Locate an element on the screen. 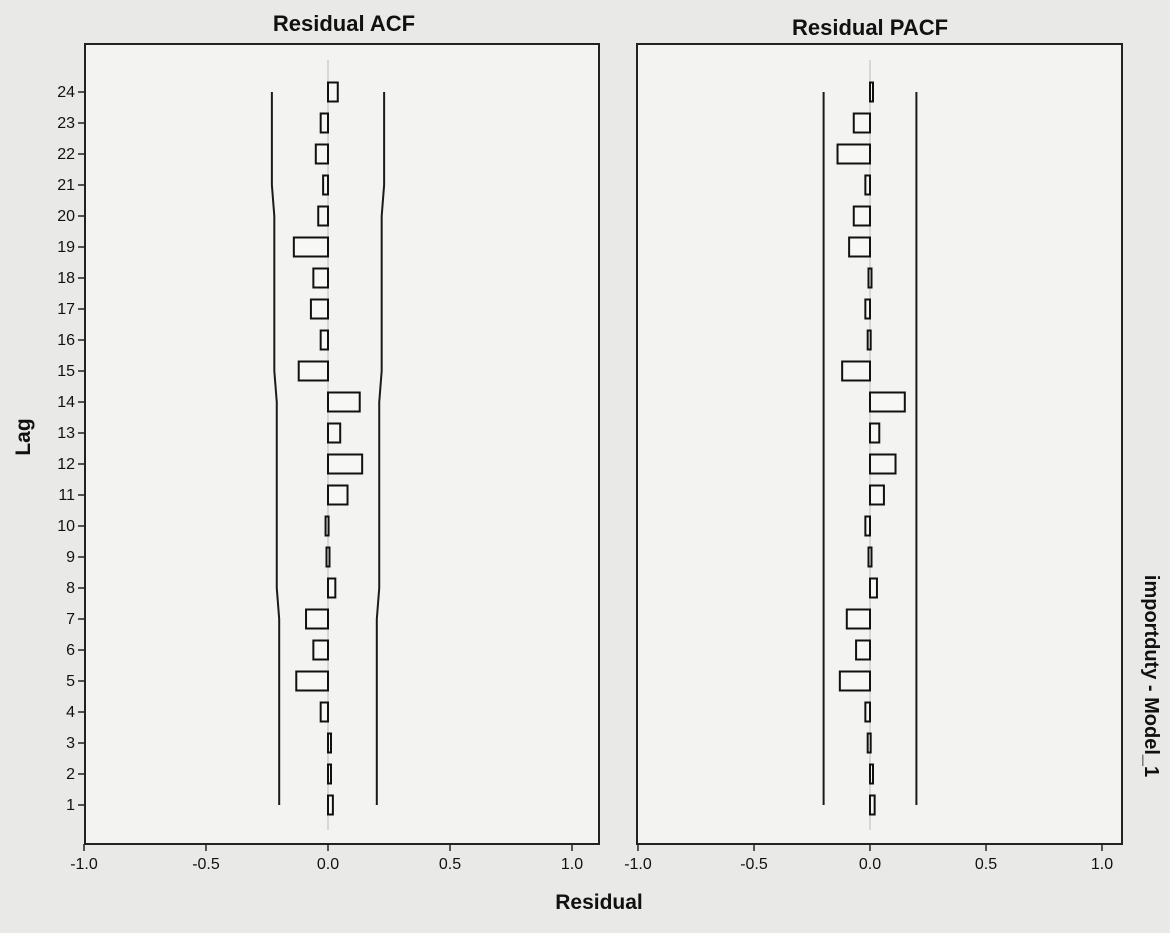  x-axis-title: Residual is located at coordinates (599, 902).